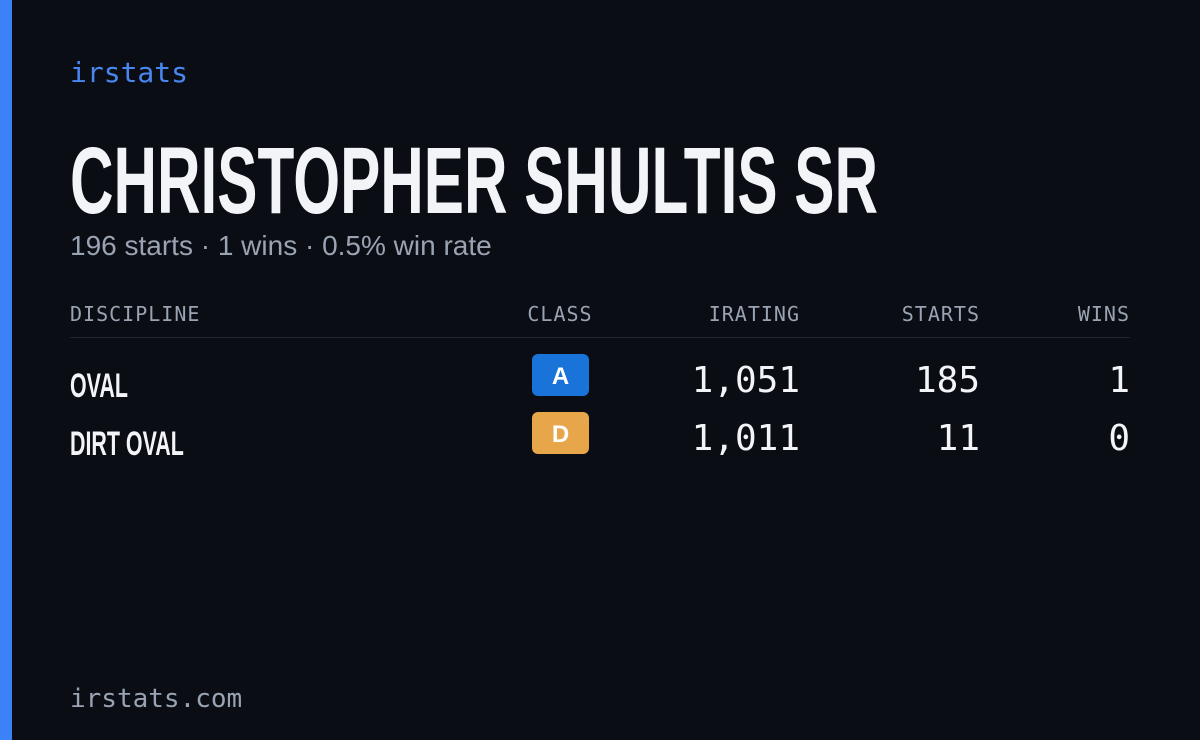  I want to click on accent-bar, so click(6, 370).